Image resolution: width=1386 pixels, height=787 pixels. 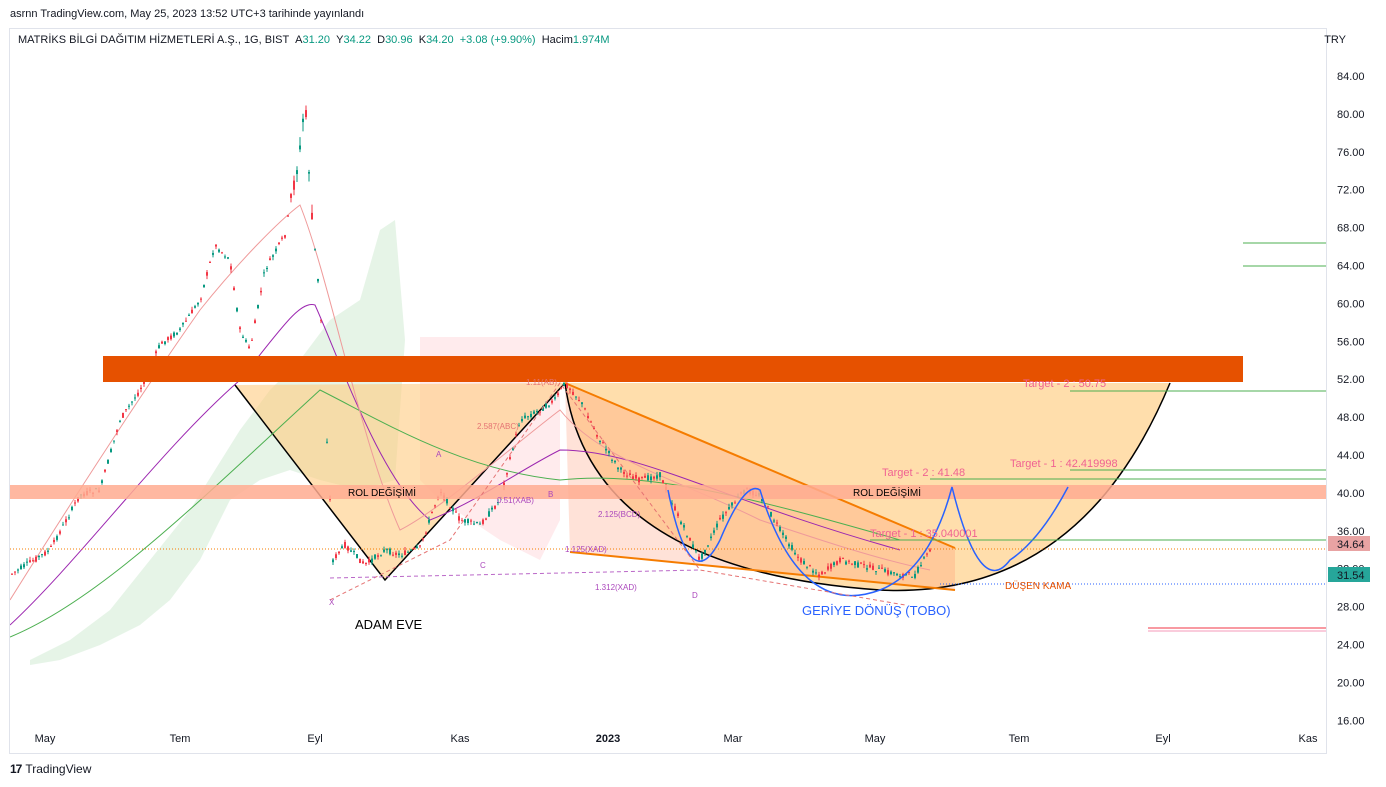 I want to click on x-tick-label: 2023, so click(x=608, y=739).